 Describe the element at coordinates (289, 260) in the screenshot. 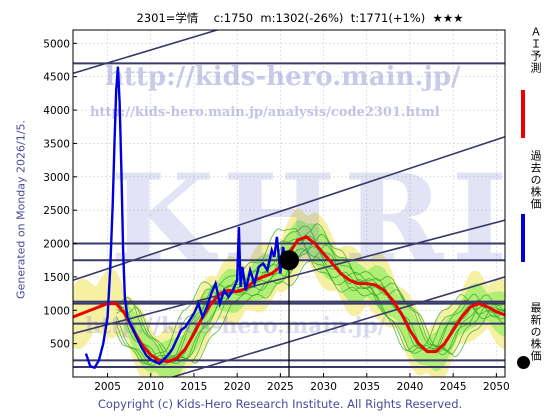

I see `latest-price-marker` at that location.